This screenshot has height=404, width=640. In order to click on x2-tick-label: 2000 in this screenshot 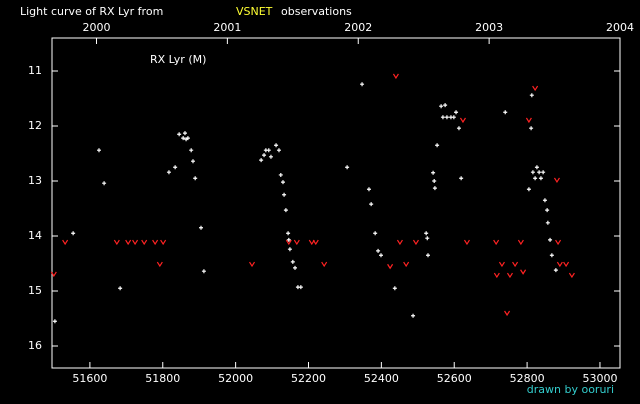, I will do `click(96, 27)`.